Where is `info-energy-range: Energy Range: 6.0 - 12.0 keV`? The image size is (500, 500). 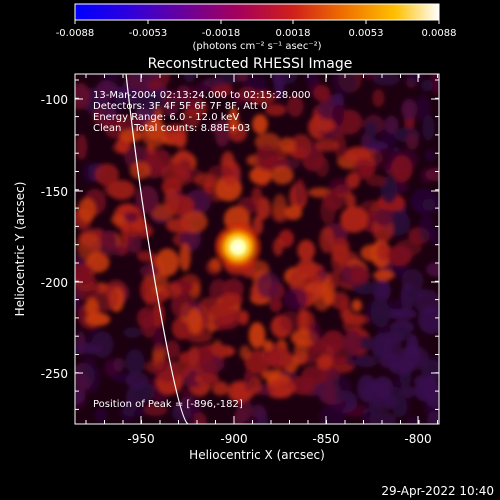
info-energy-range: Energy Range: 6.0 - 12.0 keV is located at coordinates (166, 117).